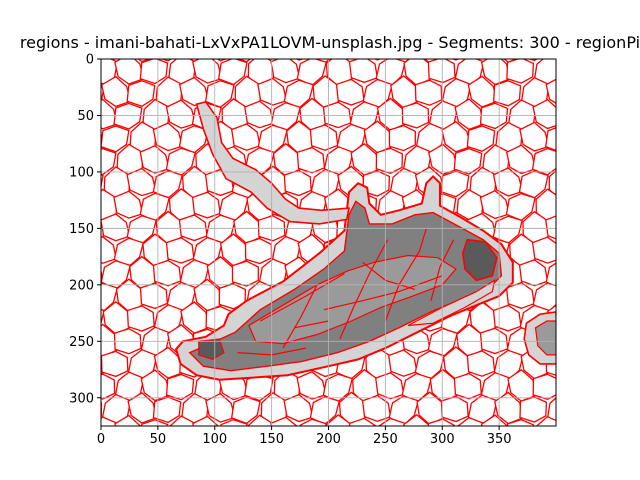 This screenshot has width=640, height=480. What do you see at coordinates (328, 439) in the screenshot?
I see `x-tick-label: 200` at bounding box center [328, 439].